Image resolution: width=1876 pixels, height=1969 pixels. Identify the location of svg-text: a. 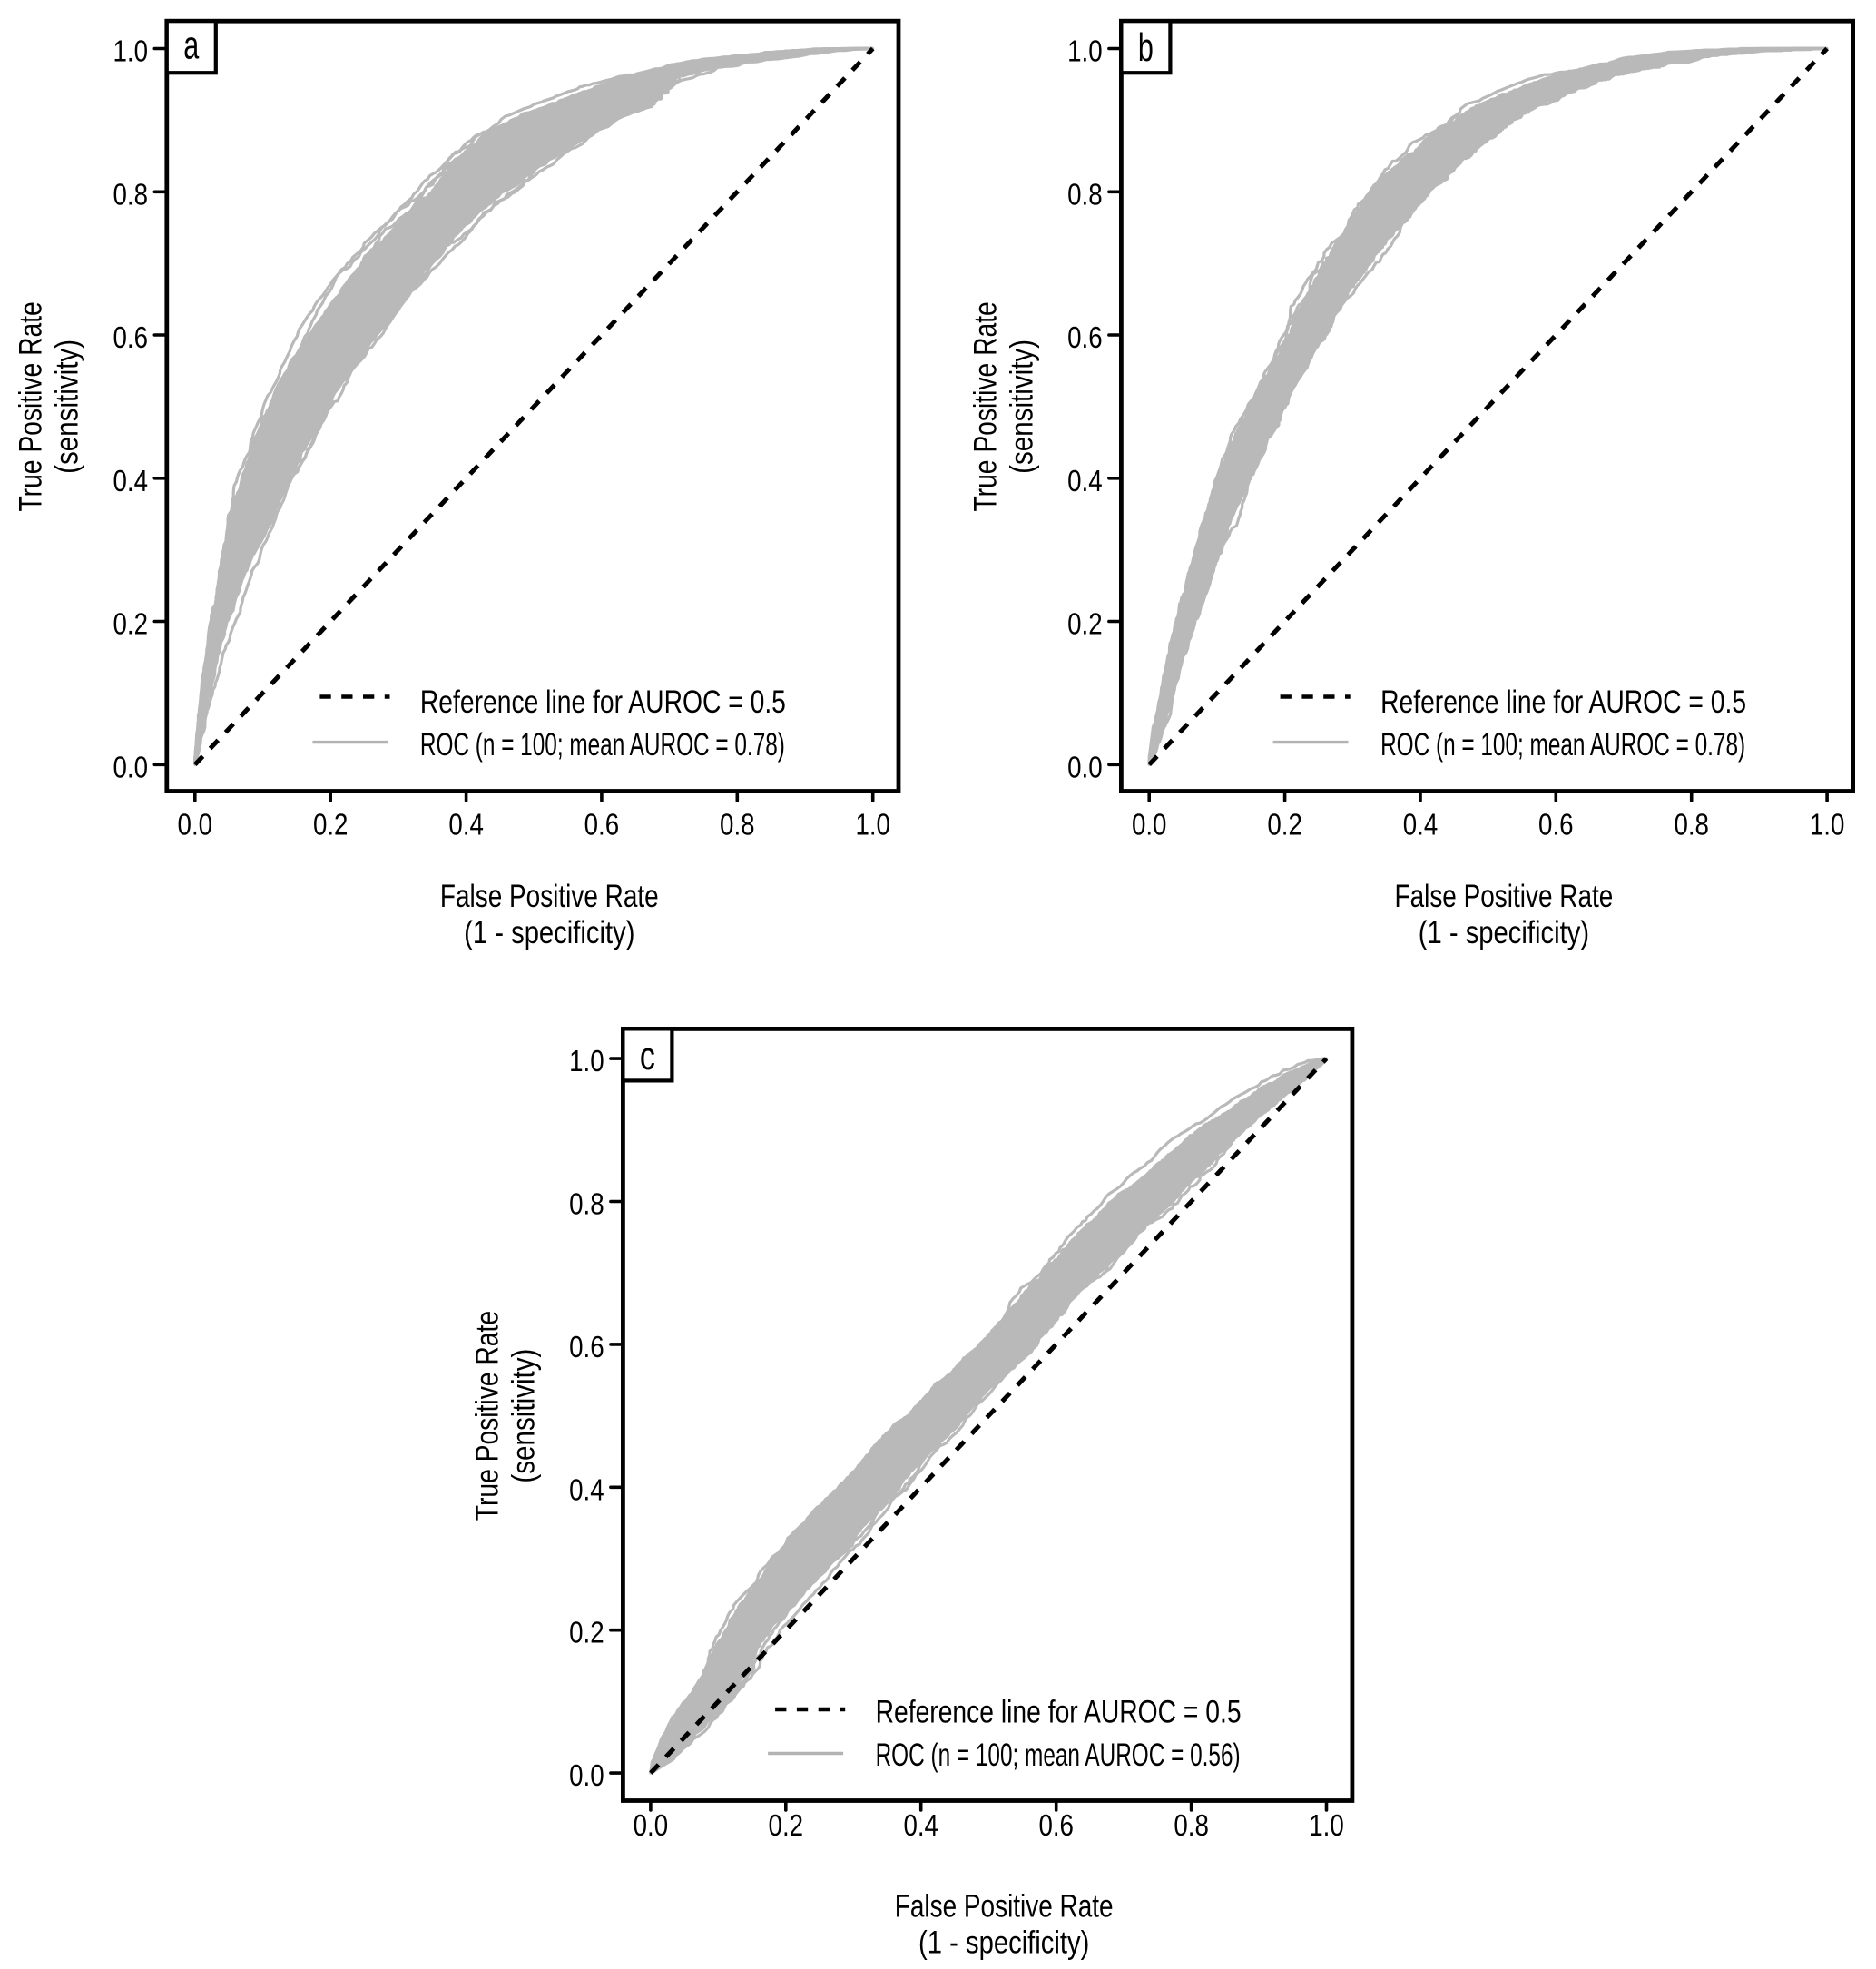
(191, 46).